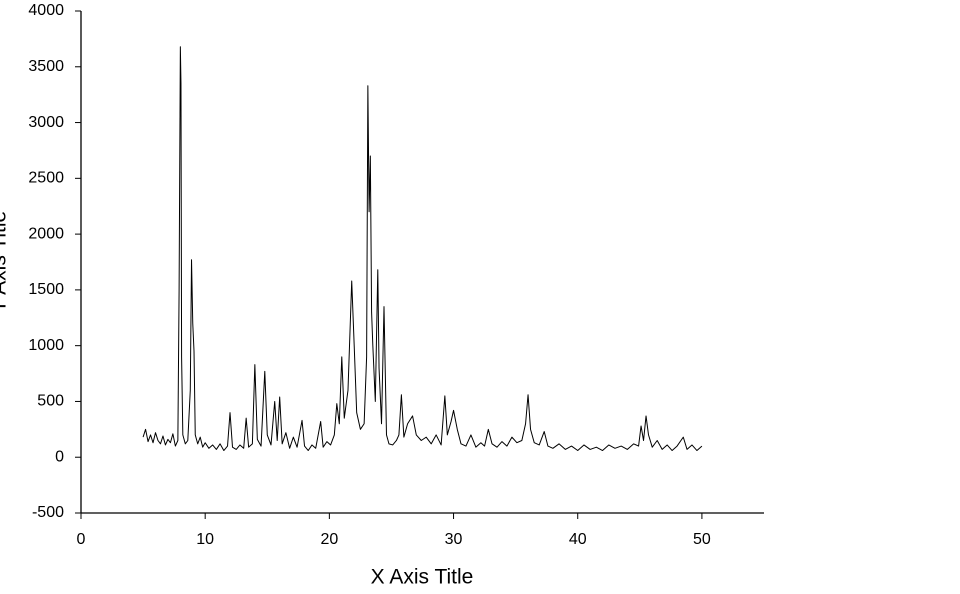  I want to click on y-tick-label: 500, so click(50, 401).